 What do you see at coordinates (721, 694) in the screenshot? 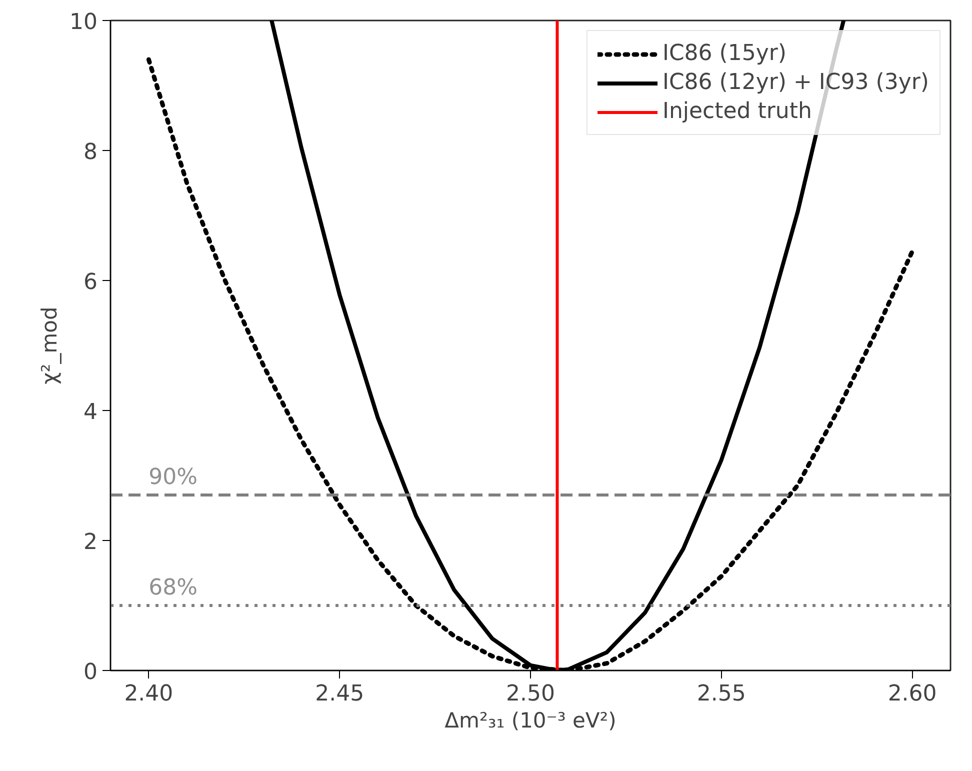
I see `x-tick-label: 2.55` at bounding box center [721, 694].